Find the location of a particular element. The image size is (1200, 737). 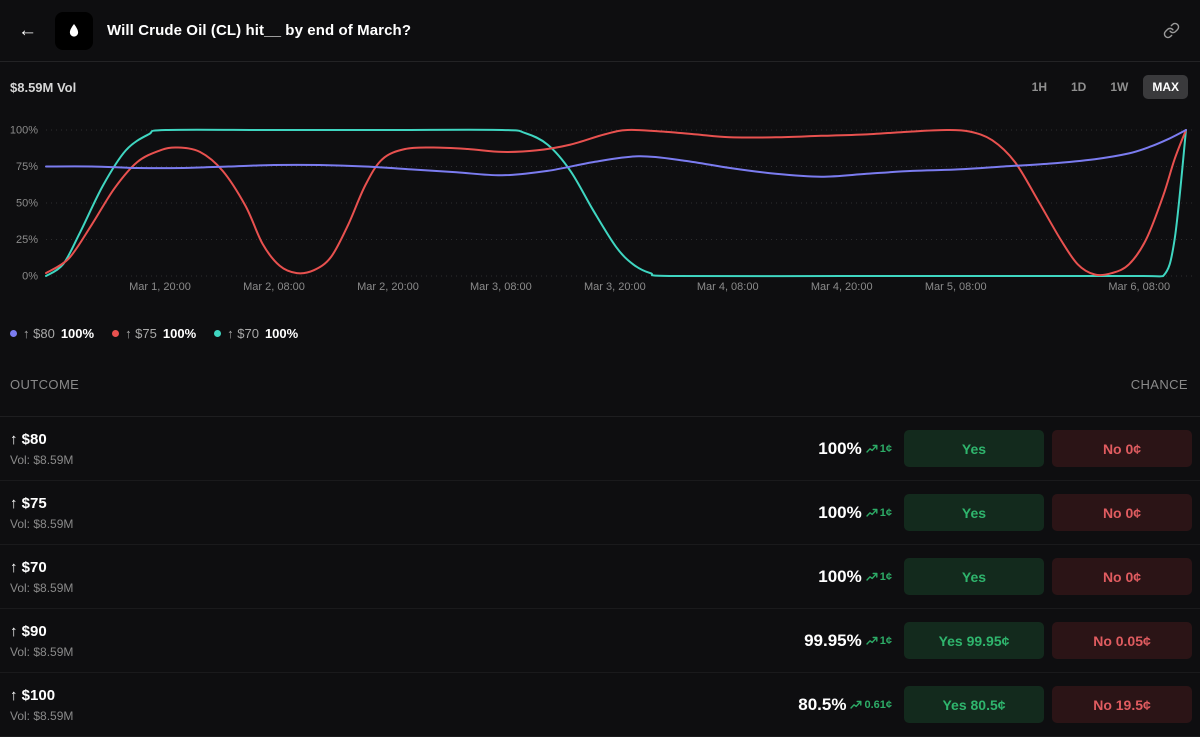

legend-item-80: ↑ $80 100% is located at coordinates (52, 333).